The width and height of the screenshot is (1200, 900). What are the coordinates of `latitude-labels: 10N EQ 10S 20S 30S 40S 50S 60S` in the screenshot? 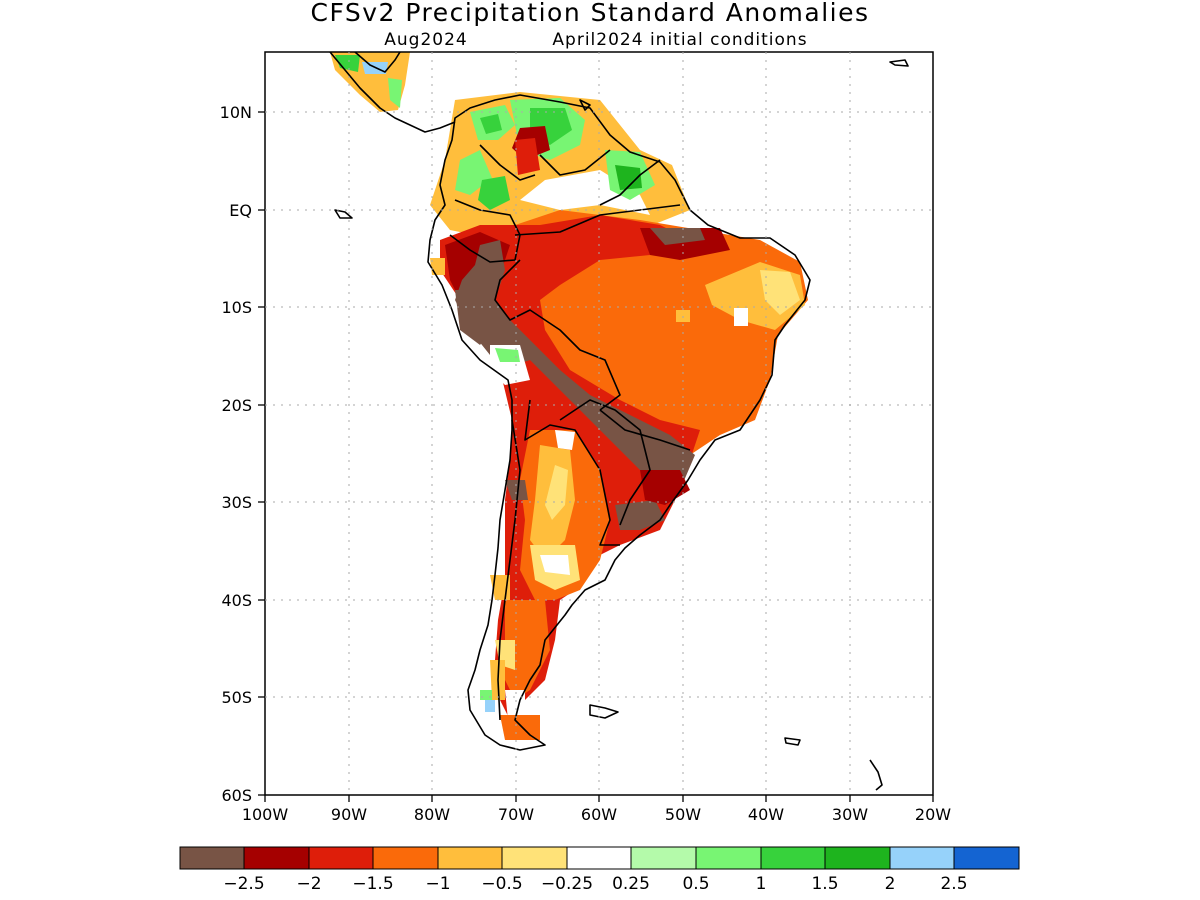 It's located at (236, 454).